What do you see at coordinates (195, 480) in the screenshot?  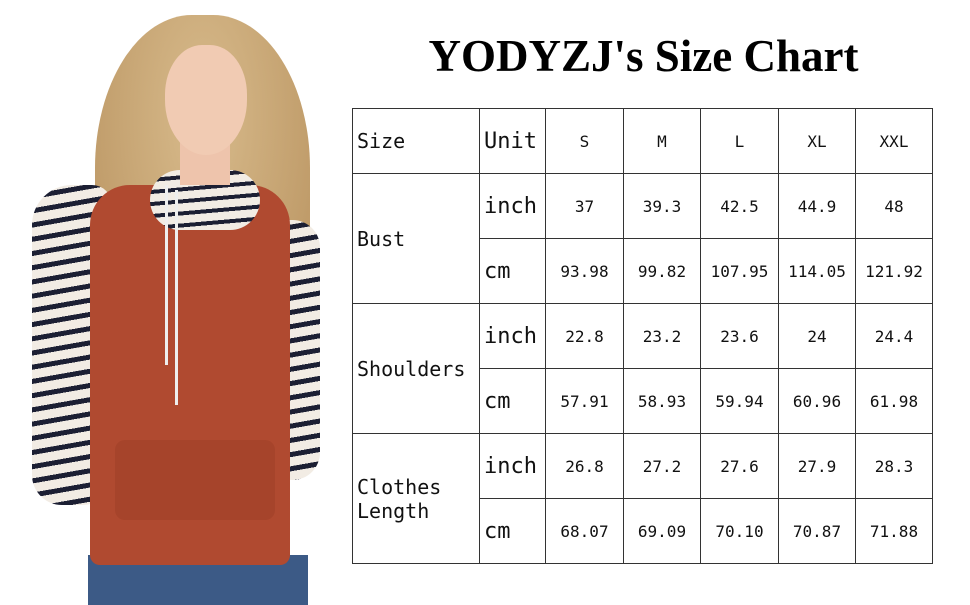 I see `pocket` at bounding box center [195, 480].